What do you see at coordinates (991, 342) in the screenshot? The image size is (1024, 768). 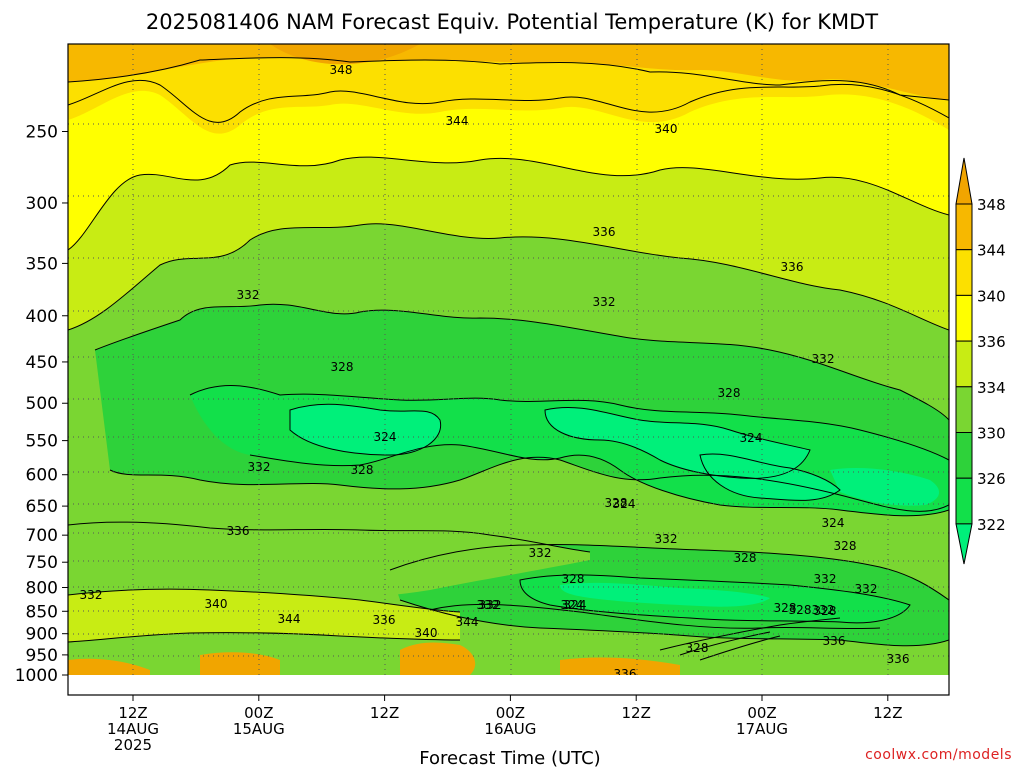 I see `colorbar-label: 336` at bounding box center [991, 342].